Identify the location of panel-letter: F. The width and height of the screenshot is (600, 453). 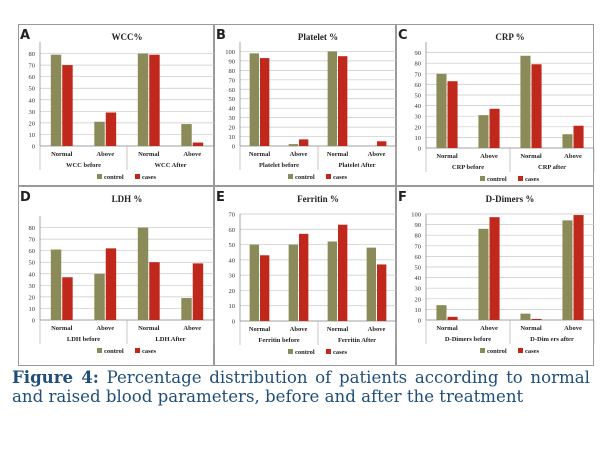
(402, 197).